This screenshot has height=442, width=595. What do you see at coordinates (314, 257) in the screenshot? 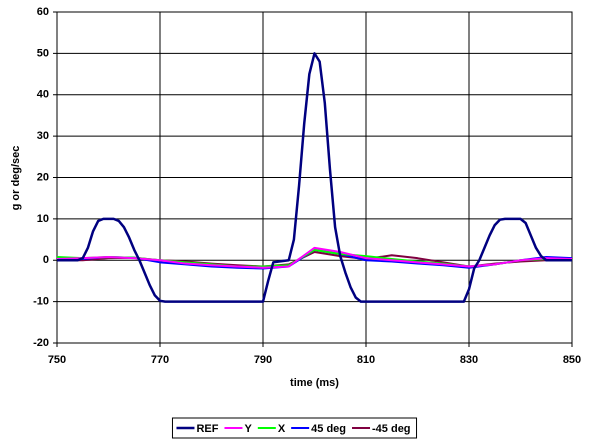
I see `series-line` at bounding box center [314, 257].